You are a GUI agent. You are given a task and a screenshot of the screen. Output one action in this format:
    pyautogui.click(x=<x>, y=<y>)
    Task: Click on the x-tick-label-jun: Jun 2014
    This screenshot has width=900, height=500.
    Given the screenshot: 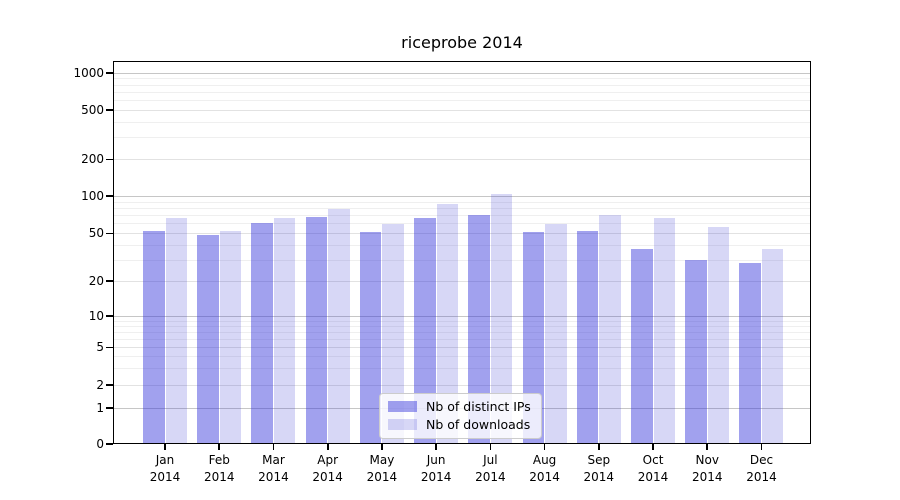 What is the action you would take?
    pyautogui.click(x=436, y=468)
    